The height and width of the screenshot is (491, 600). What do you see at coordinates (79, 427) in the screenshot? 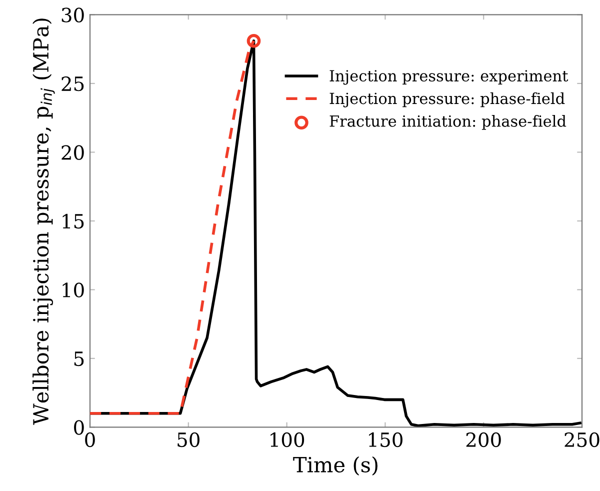
I see `y-tick-label: 0` at bounding box center [79, 427].